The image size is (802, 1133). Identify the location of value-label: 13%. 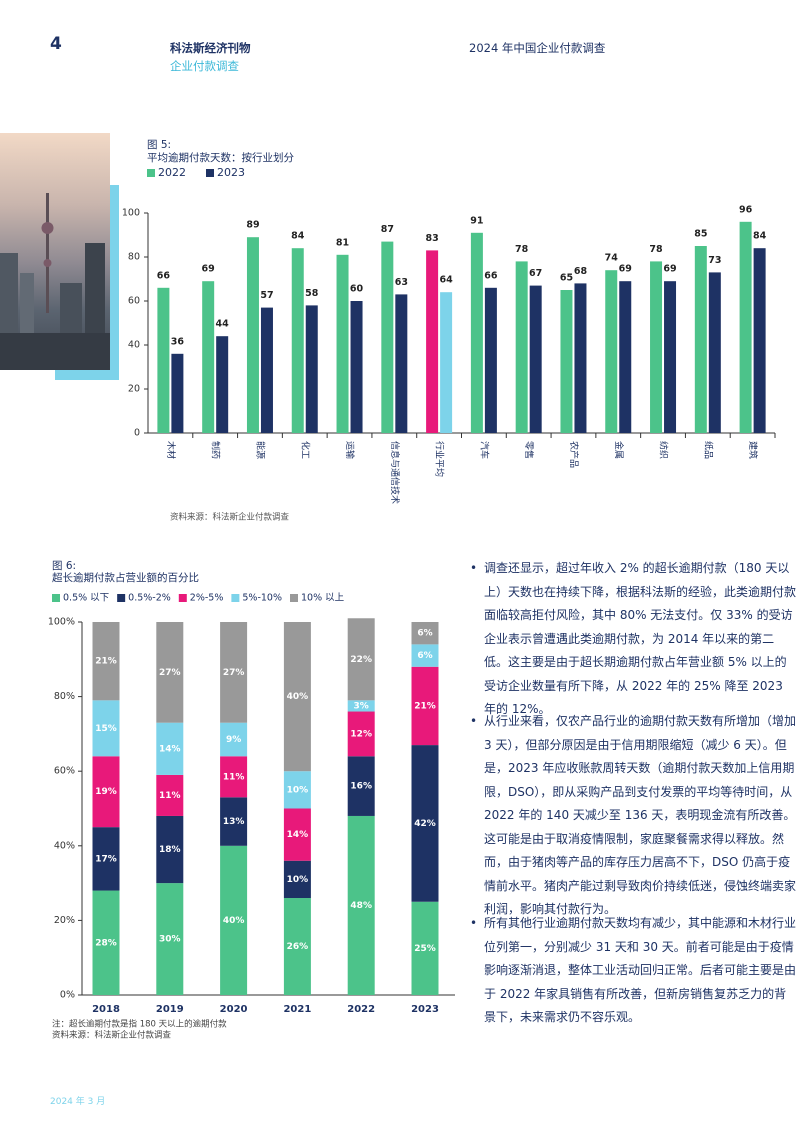
(234, 822).